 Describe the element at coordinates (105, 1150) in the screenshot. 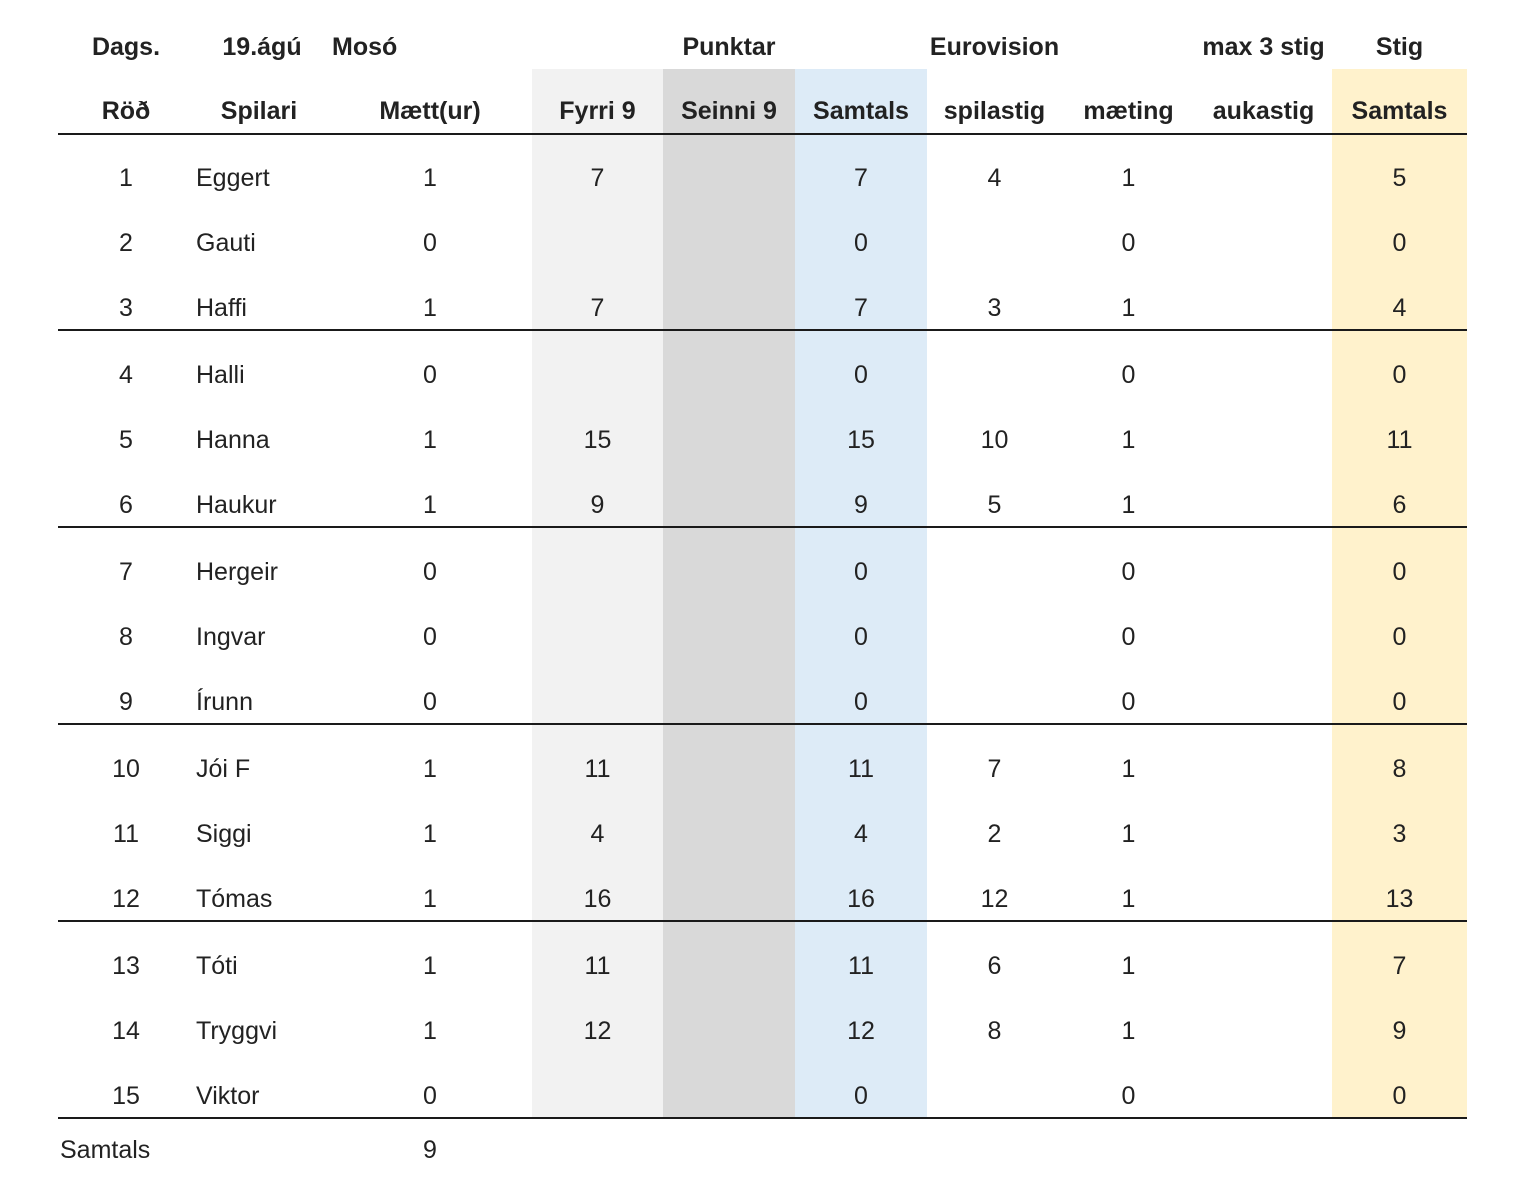

I see `footer-total-label: Samtals` at that location.